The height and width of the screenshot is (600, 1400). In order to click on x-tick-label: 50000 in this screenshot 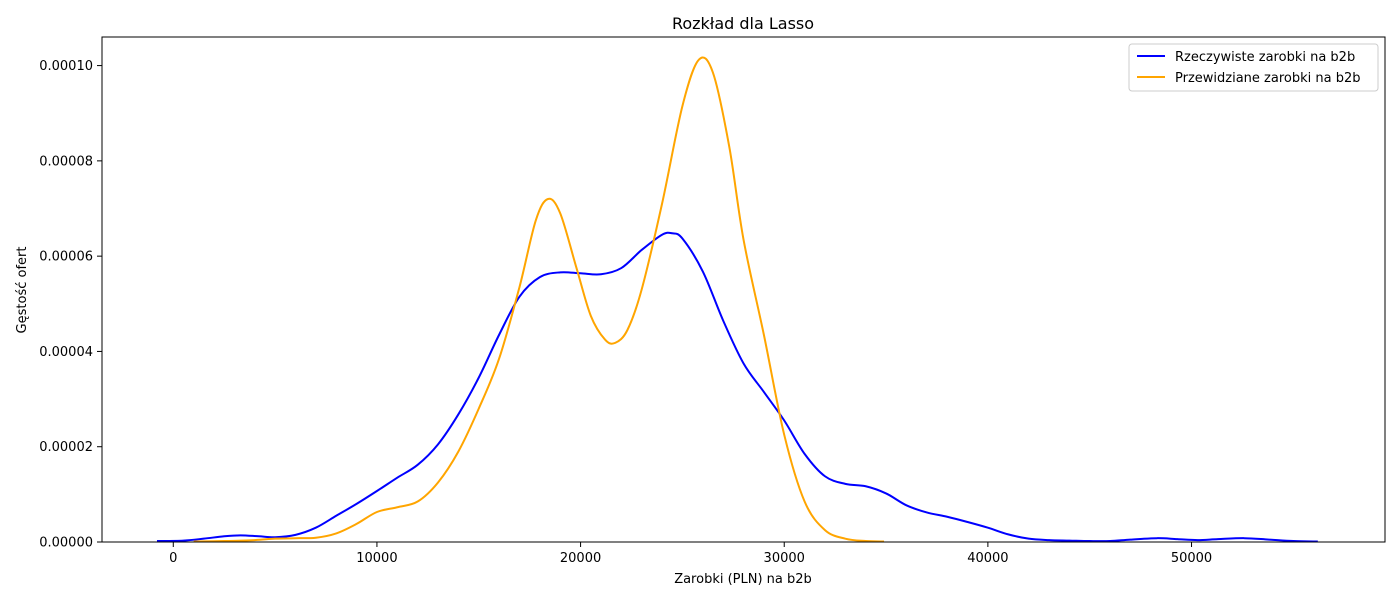, I will do `click(1191, 558)`.